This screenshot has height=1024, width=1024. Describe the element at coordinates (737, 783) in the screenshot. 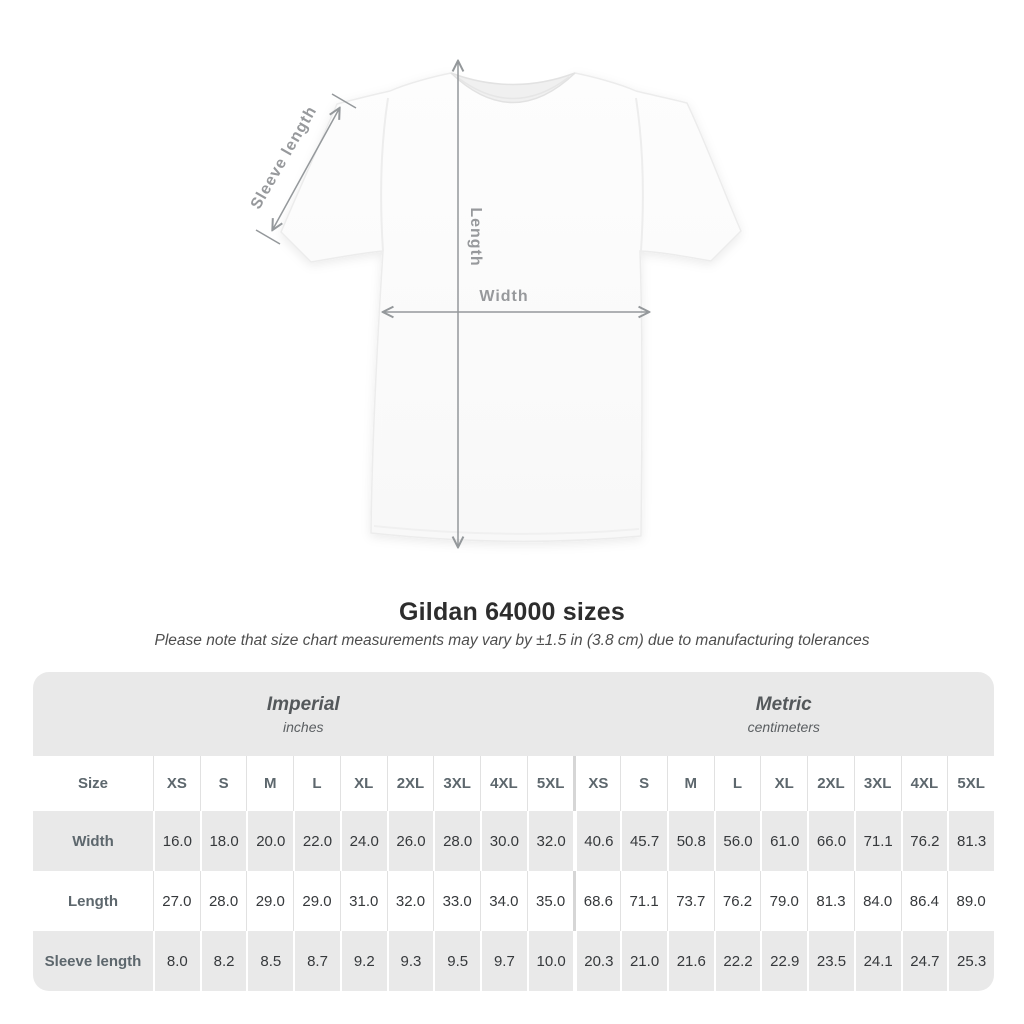

I see `size-col-metric-l: L` at that location.